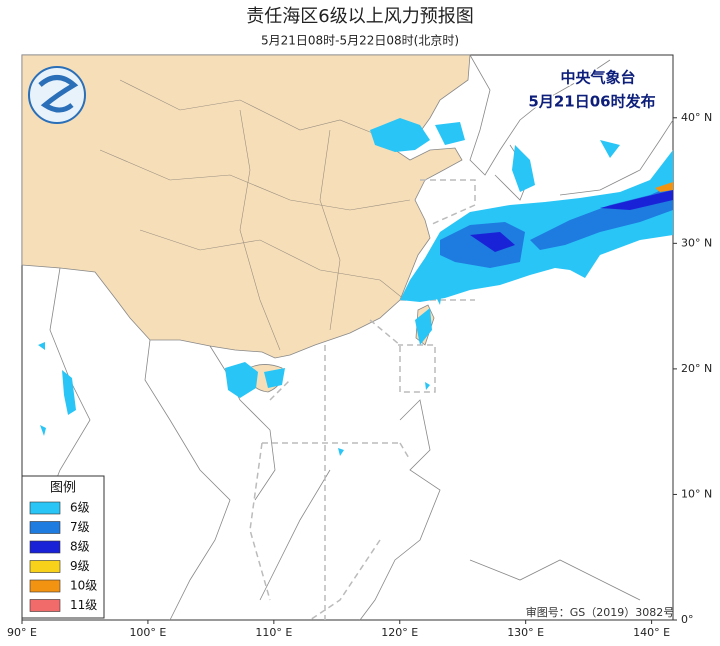 This screenshot has height=646, width=720. Describe the element at coordinates (399, 632) in the screenshot. I see `lon-tick-label: 120° E` at that location.